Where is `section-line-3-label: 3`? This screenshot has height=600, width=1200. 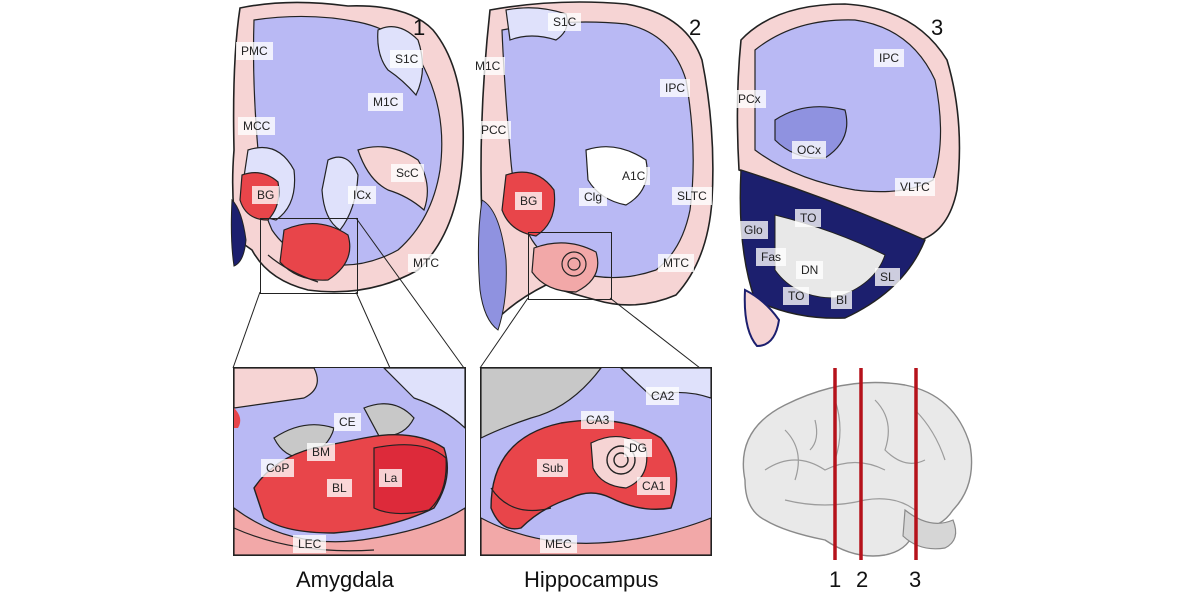
section-line-3-label: 3 is located at coordinates (915, 579).